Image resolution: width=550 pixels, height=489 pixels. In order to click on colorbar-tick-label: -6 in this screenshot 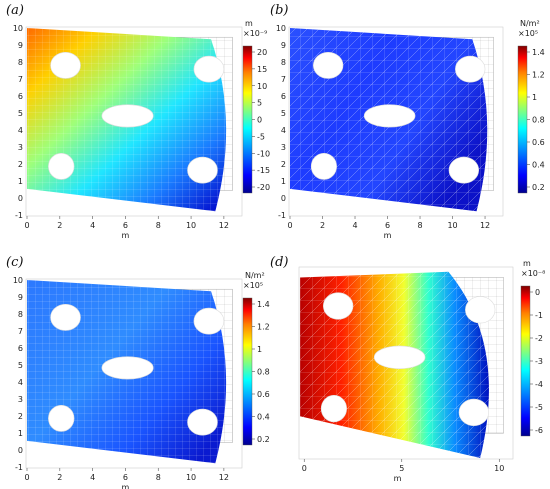, I will do `click(539, 430)`.